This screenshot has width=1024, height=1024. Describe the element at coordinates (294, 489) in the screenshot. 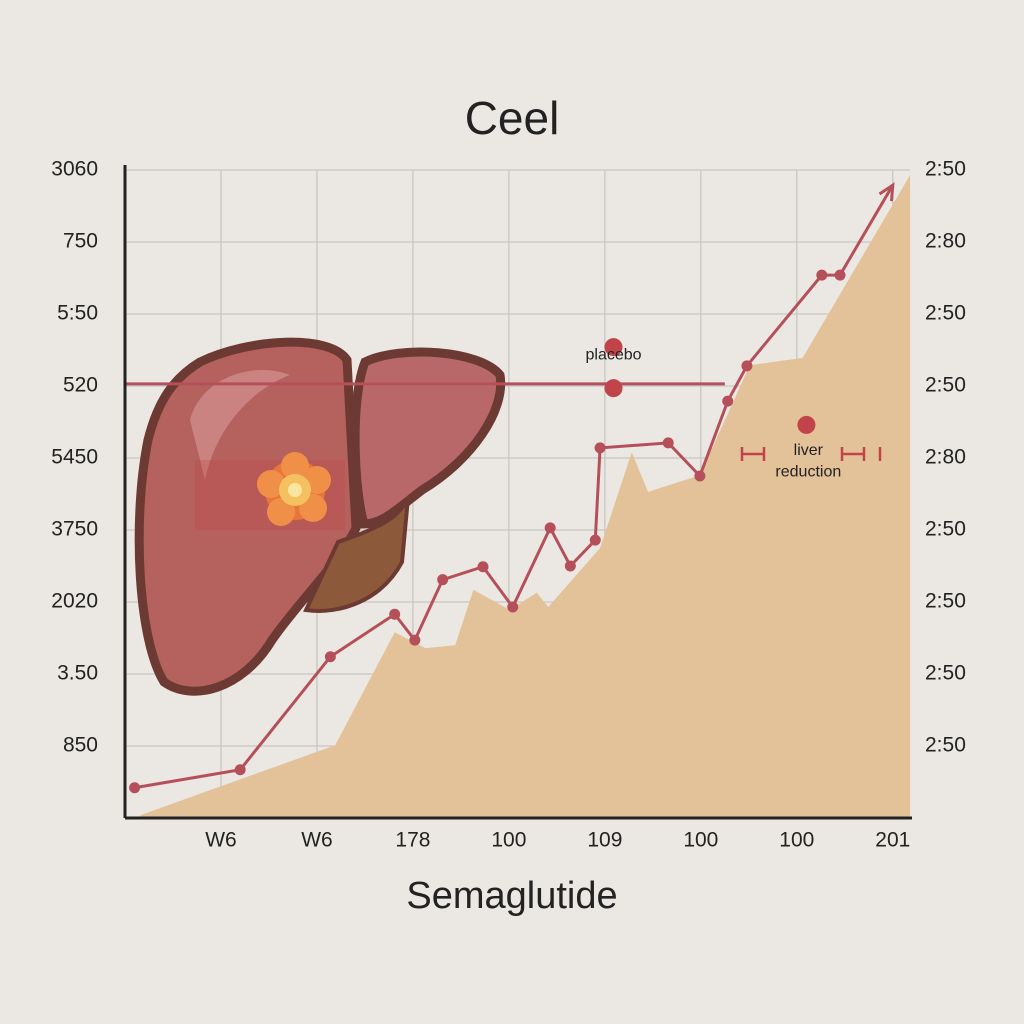

I see `lesion` at that location.